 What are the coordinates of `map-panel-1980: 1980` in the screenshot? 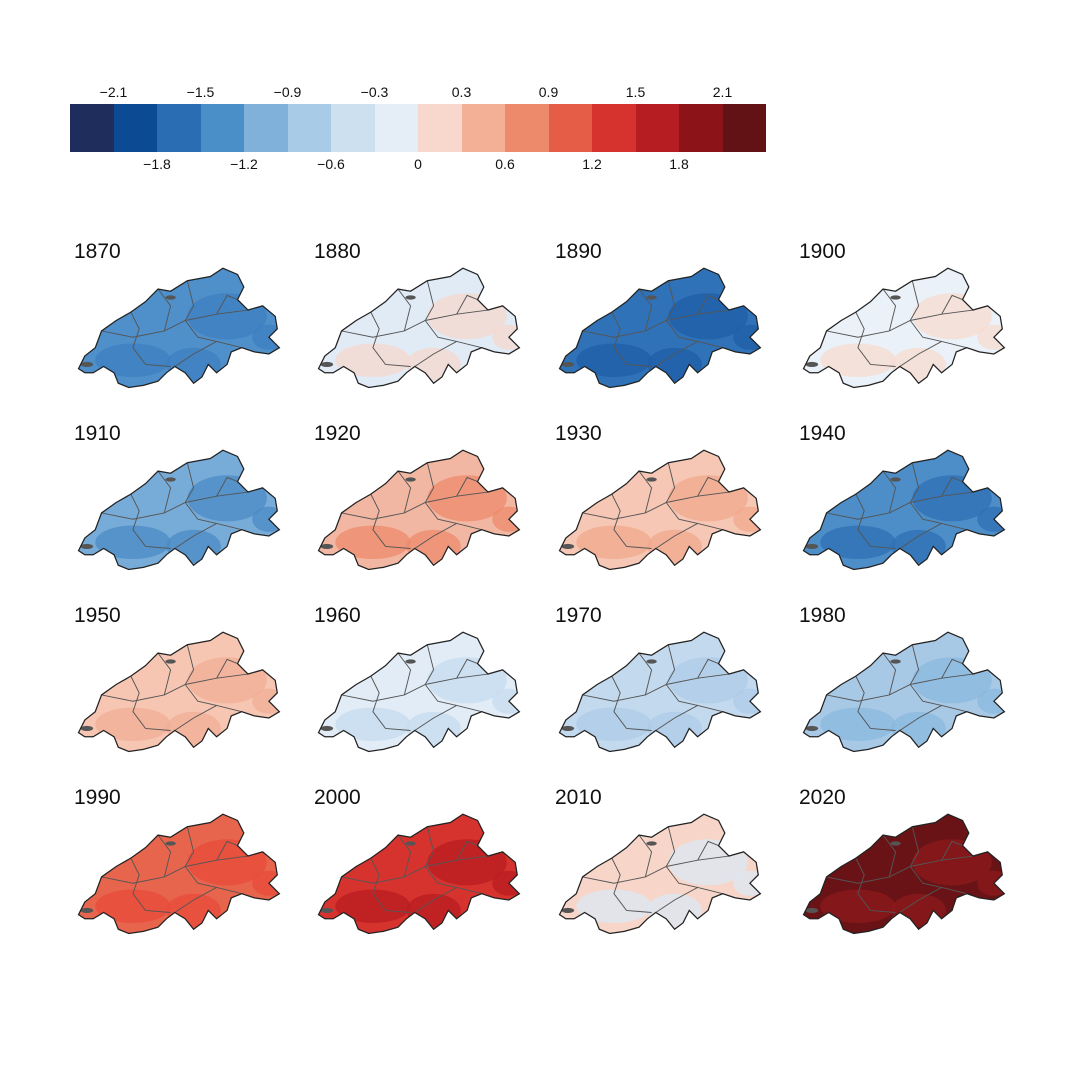 It's located at (905, 684).